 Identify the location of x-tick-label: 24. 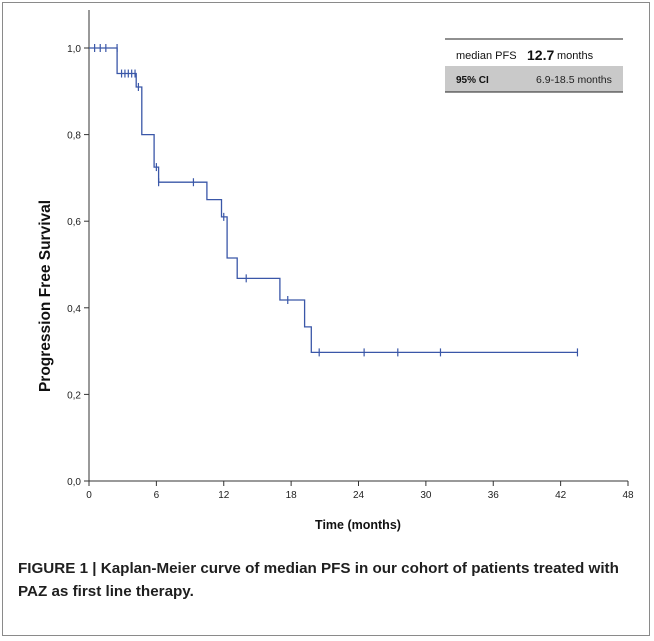
(359, 495).